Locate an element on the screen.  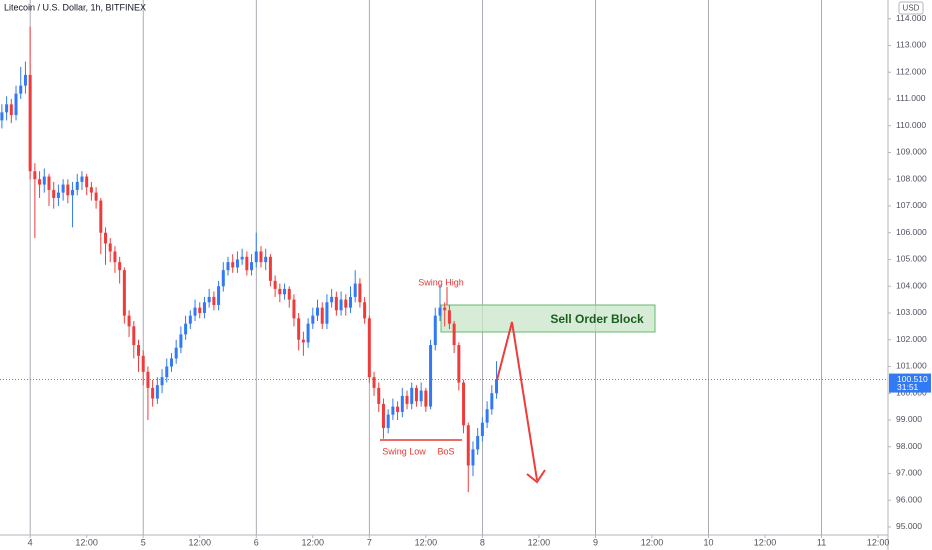
y-tick-label: 98.000 is located at coordinates (909, 446).